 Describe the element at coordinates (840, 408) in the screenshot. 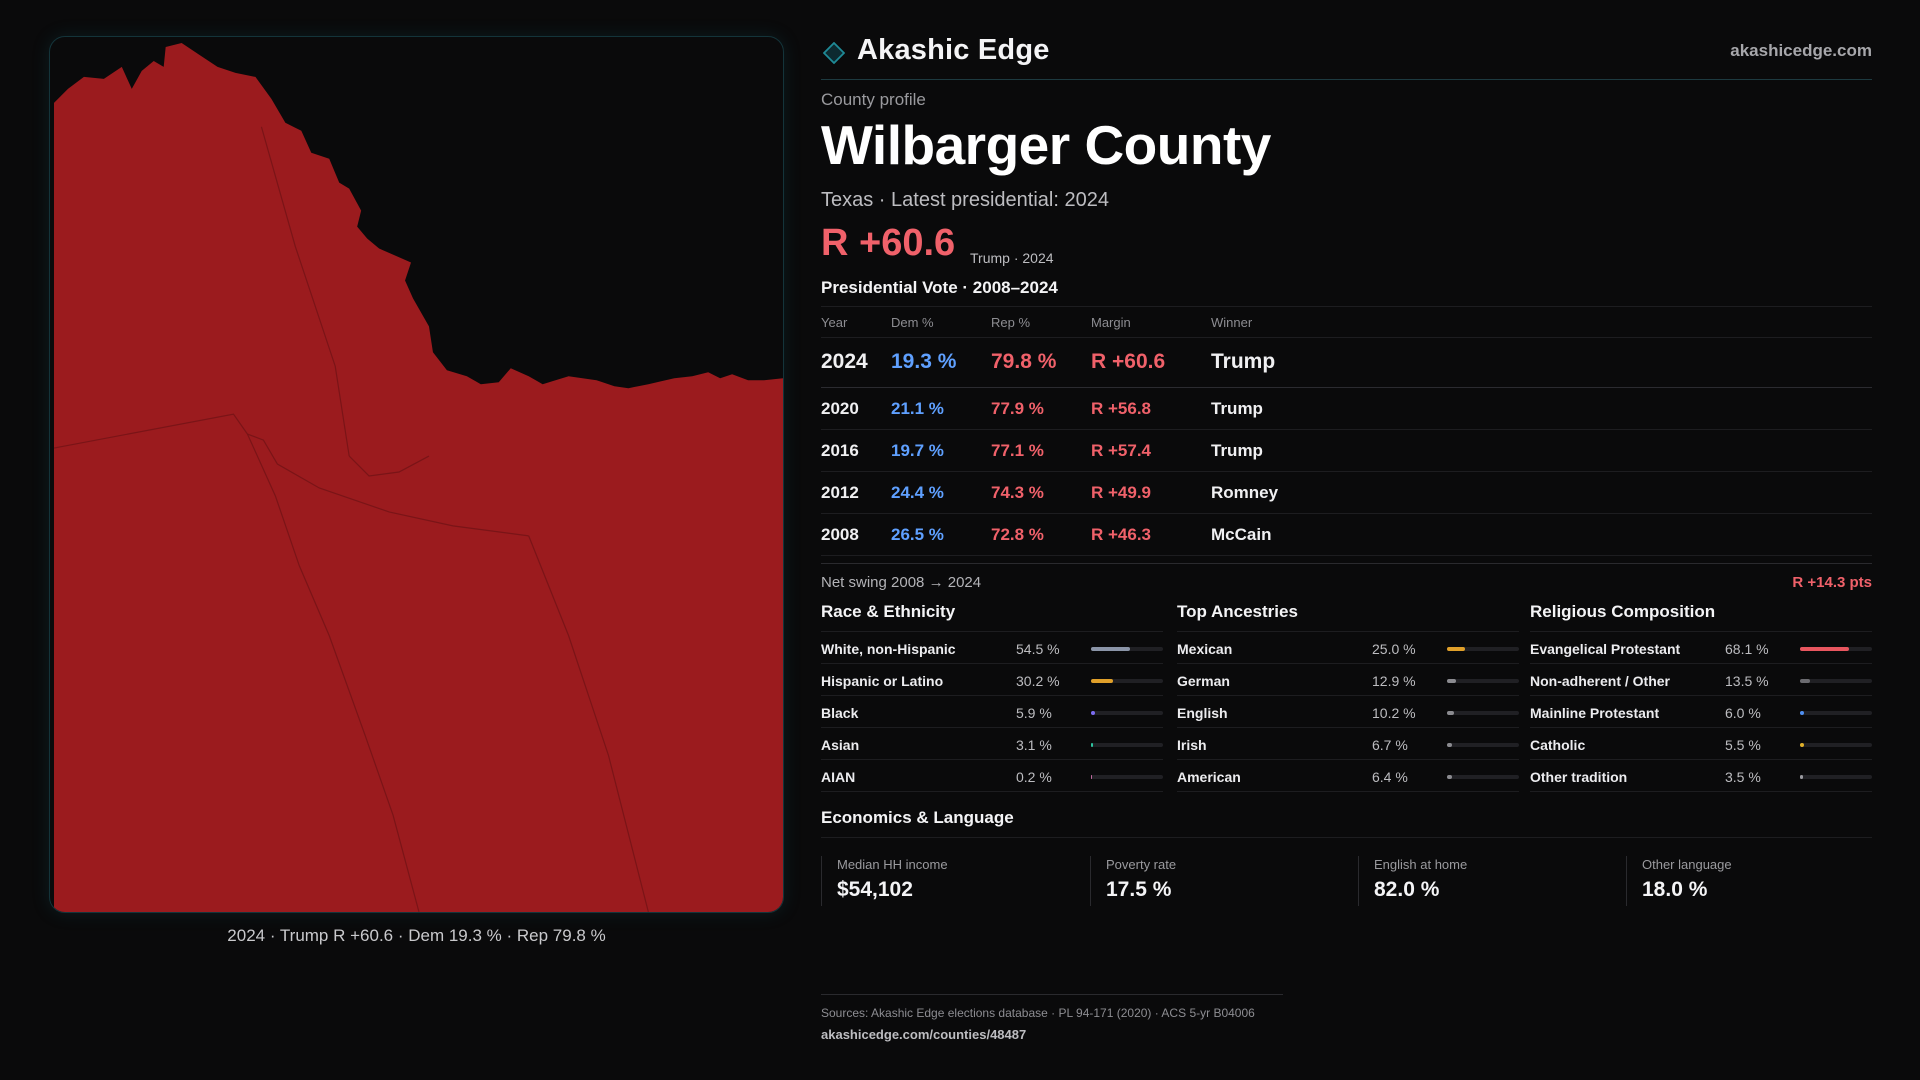

I see `row-year: 2020` at that location.